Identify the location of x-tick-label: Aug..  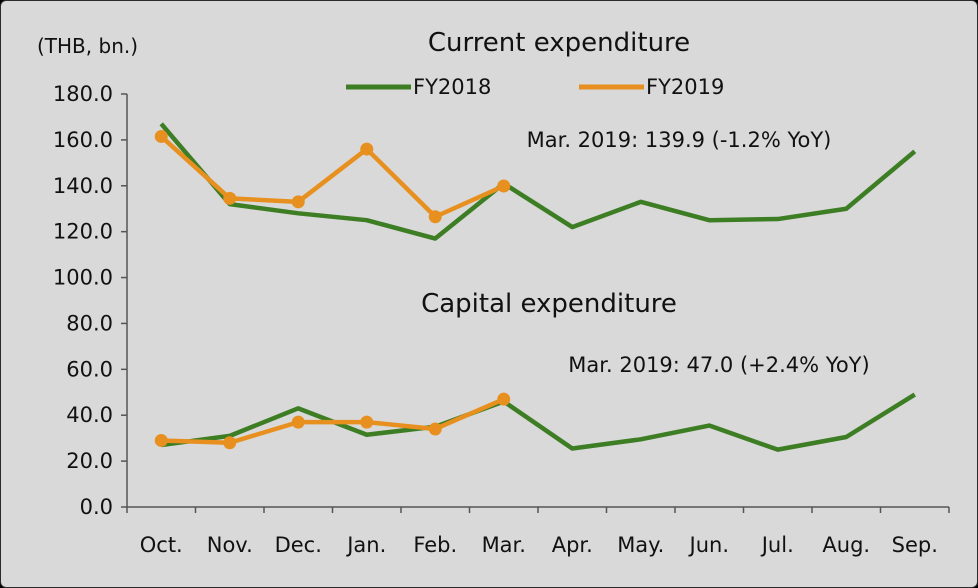
(846, 545).